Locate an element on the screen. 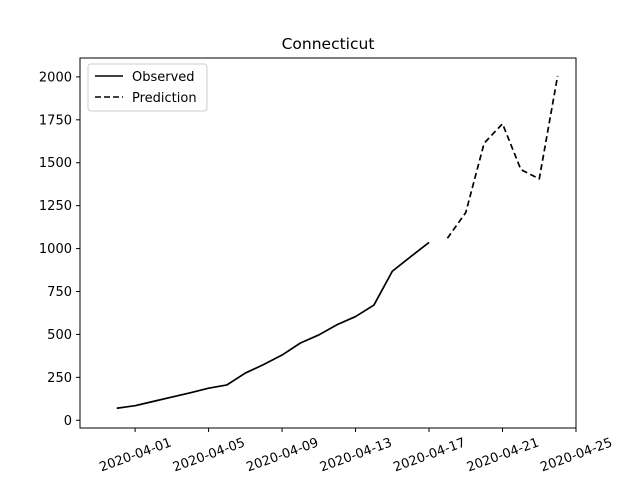  series-line-prediction is located at coordinates (502, 157).